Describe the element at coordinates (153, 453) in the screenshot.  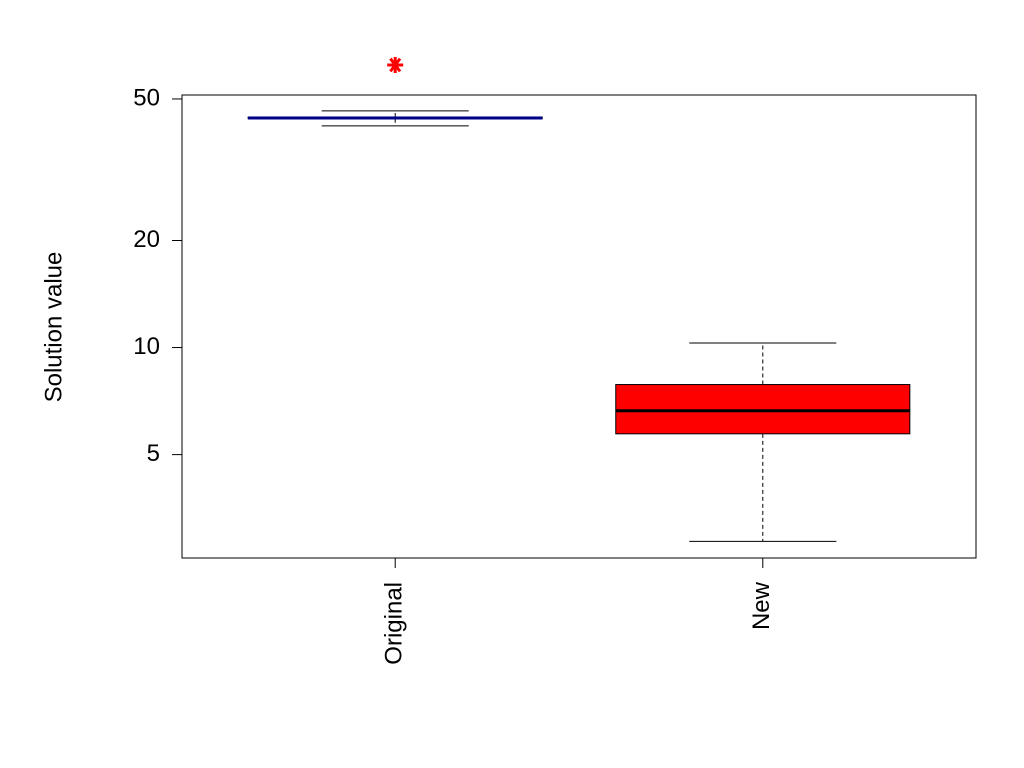
I see `y-tick-label: 5` at that location.